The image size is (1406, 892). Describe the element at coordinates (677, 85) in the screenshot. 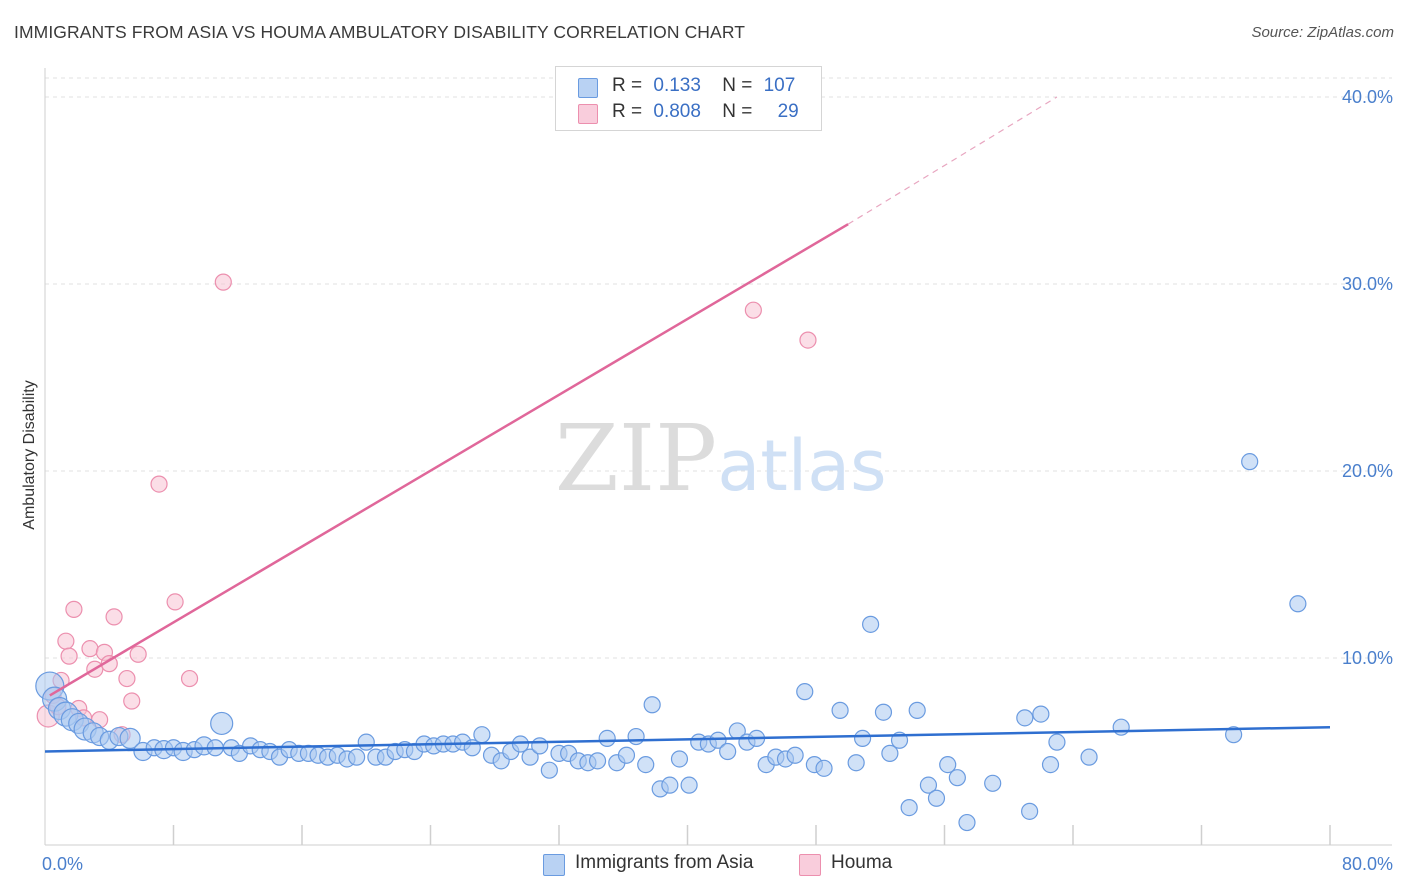

I see `legend-r-value: 0.133` at that location.